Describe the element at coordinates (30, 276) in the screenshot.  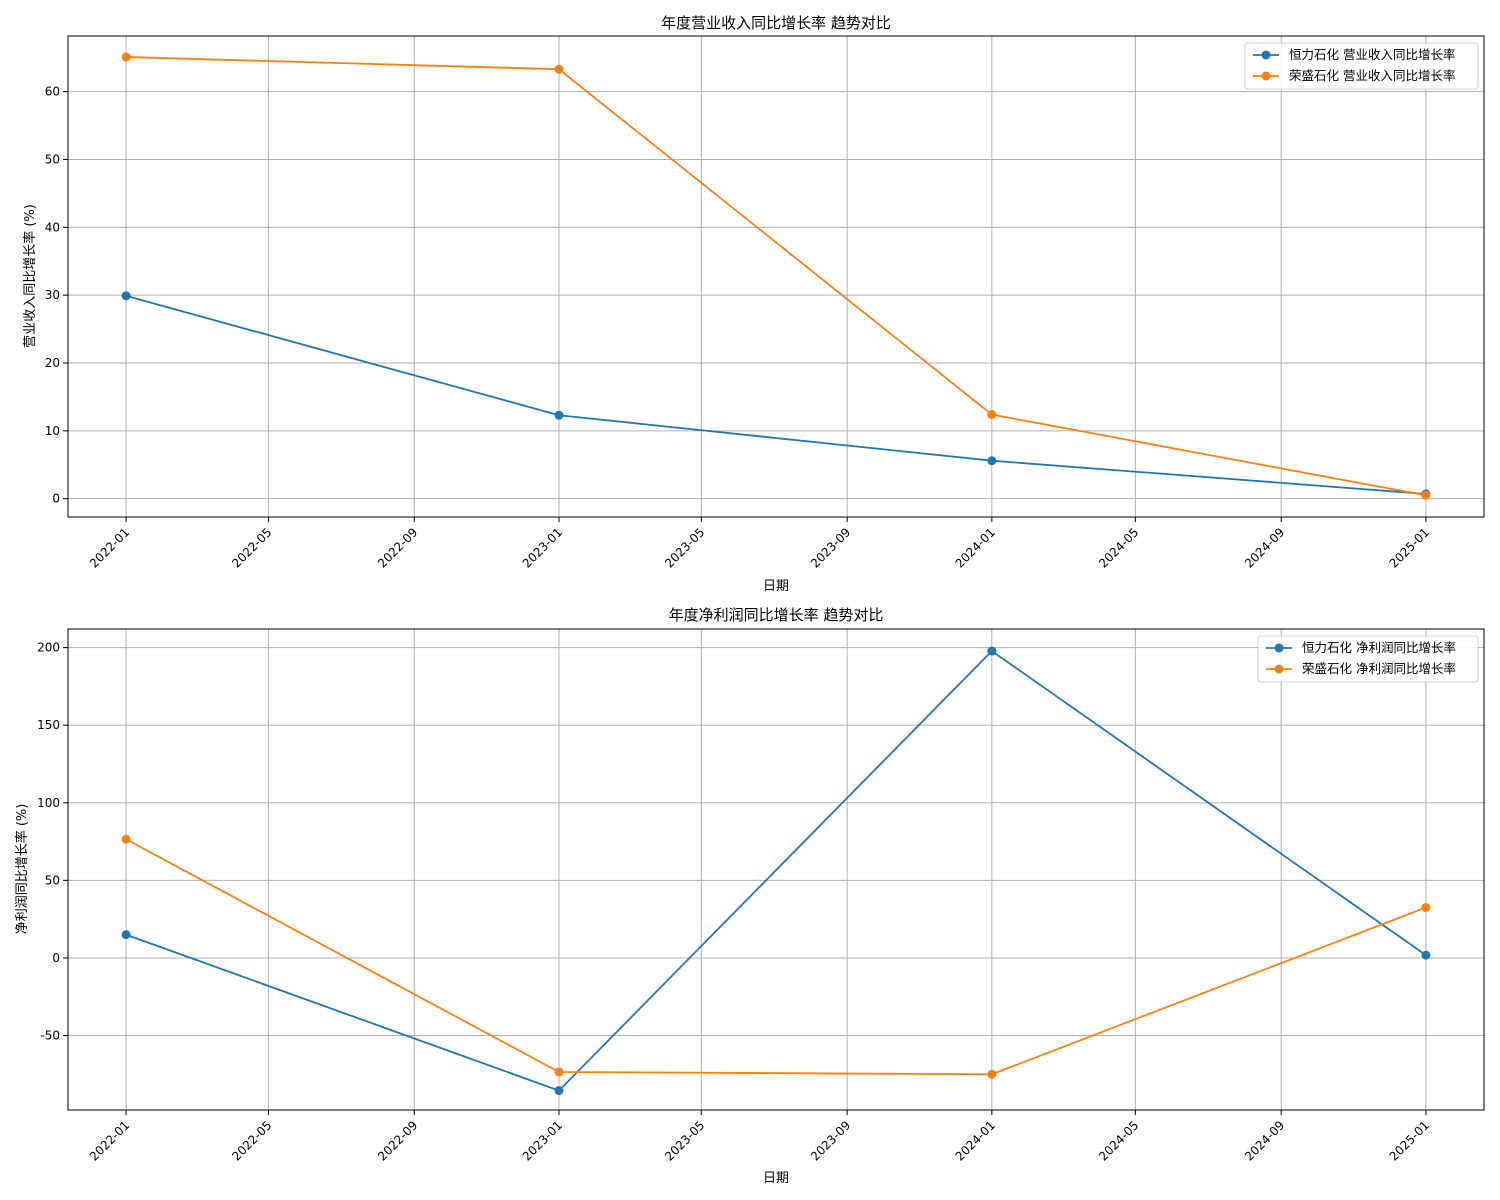
I see `y-axis-label: 营业收入同比增长率 (%)` at that location.